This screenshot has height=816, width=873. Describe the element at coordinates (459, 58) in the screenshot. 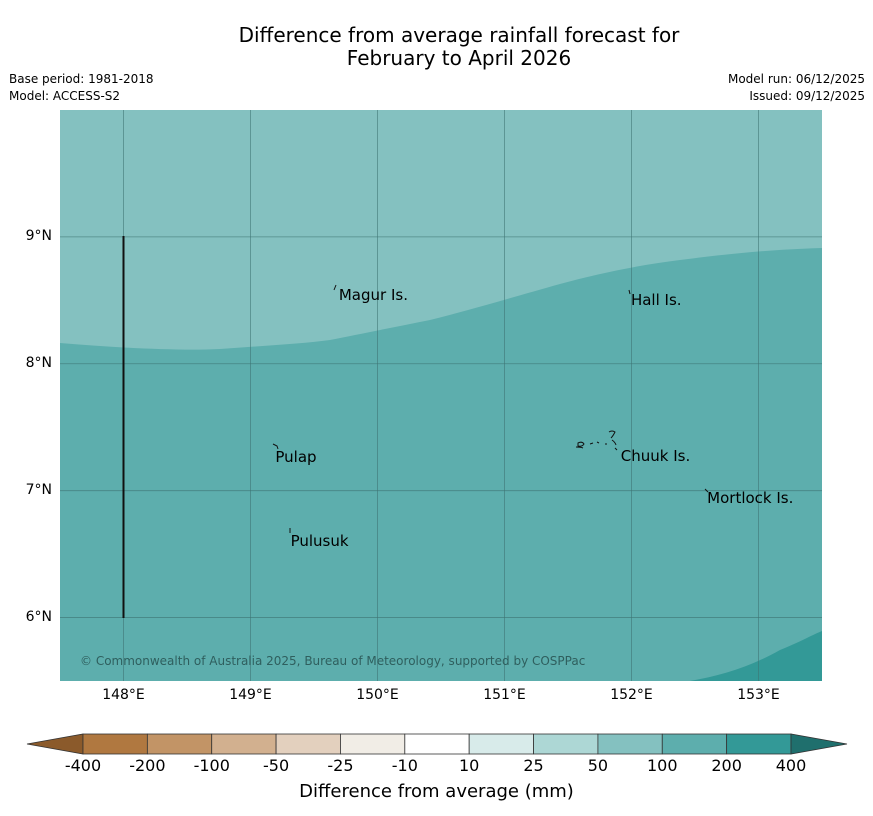

I see `title-line-2: February to April 2026` at that location.